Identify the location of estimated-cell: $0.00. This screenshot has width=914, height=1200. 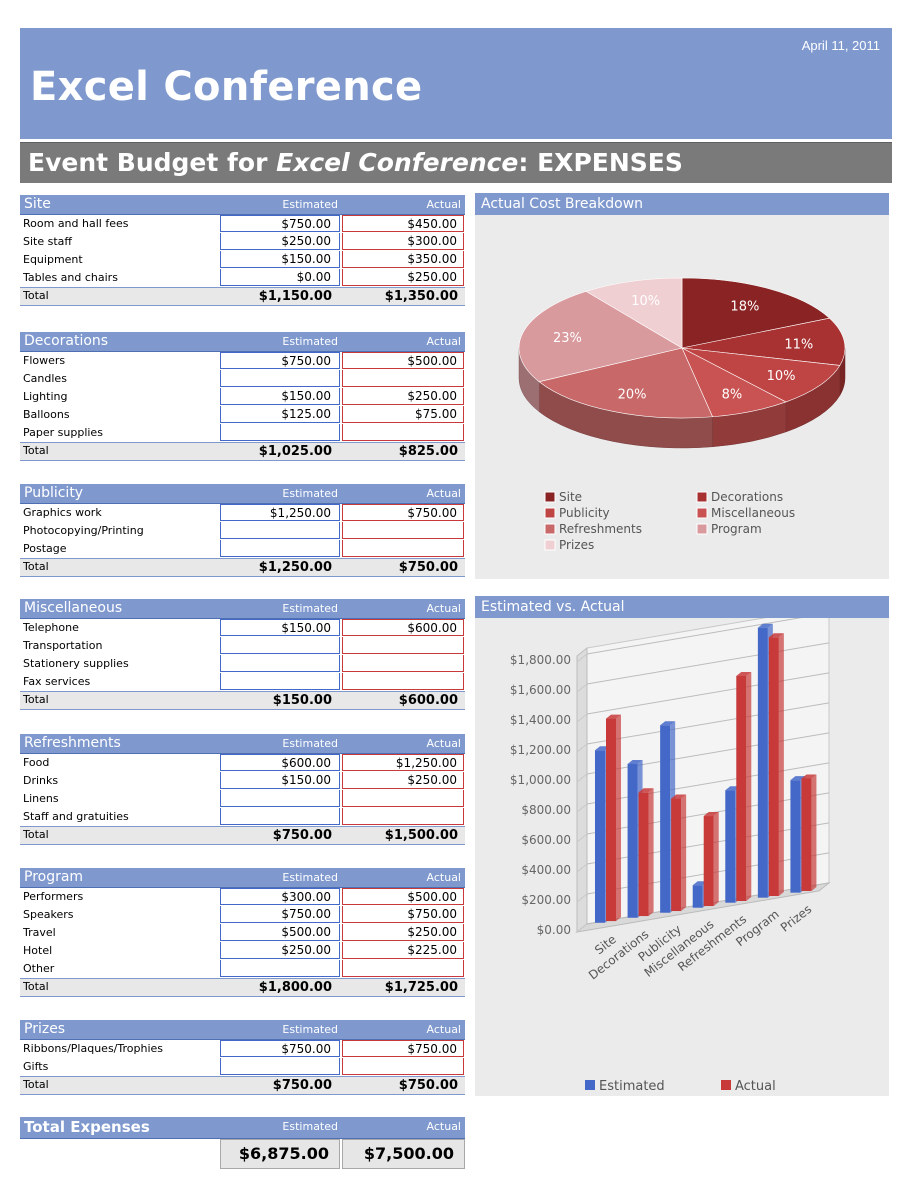
(280, 277).